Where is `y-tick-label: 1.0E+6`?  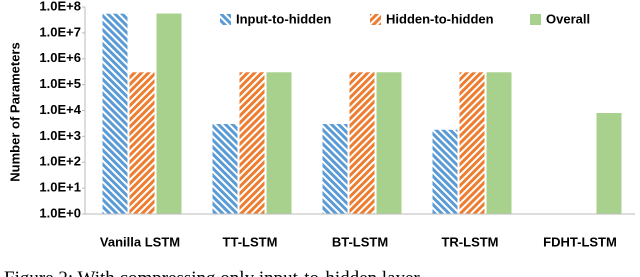
y-tick-label: 1.0E+6 is located at coordinates (60, 57).